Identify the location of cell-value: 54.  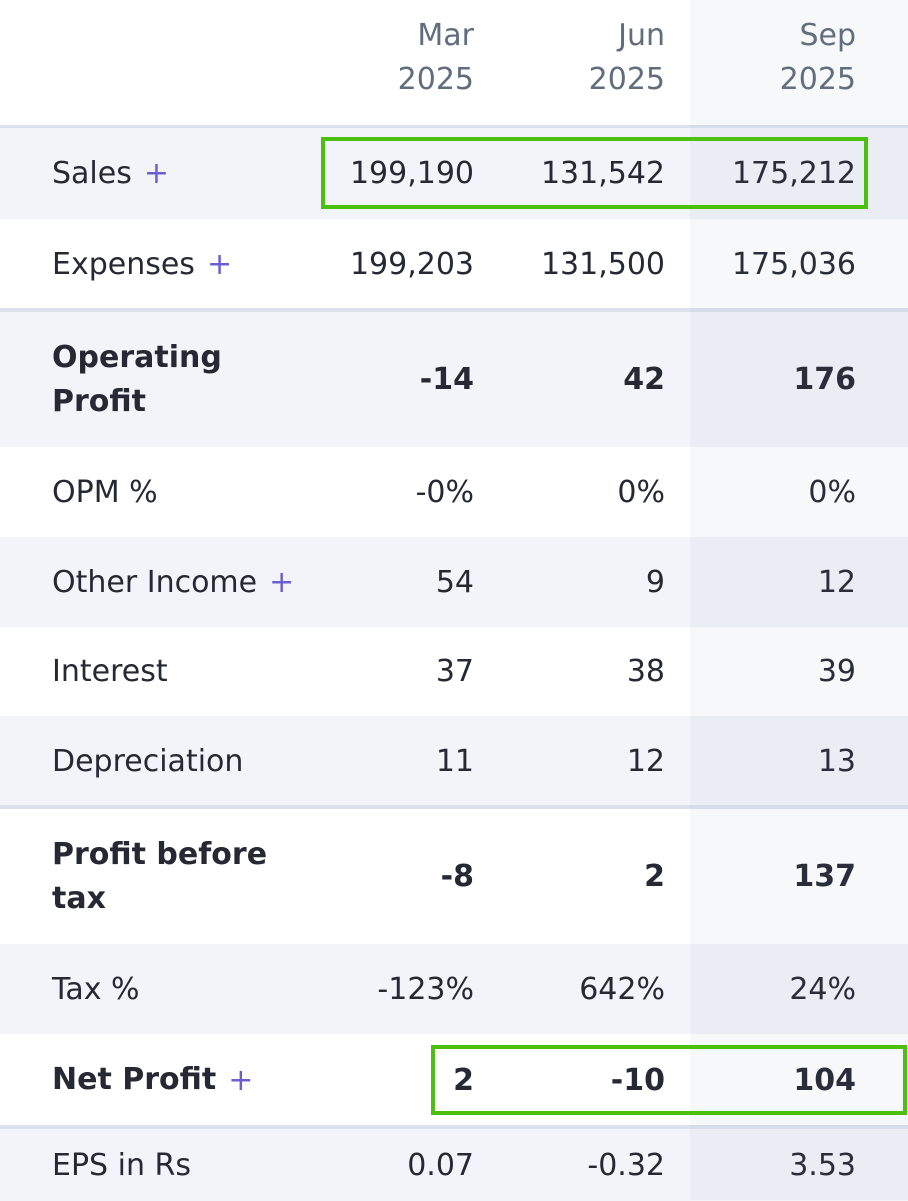
(454, 582).